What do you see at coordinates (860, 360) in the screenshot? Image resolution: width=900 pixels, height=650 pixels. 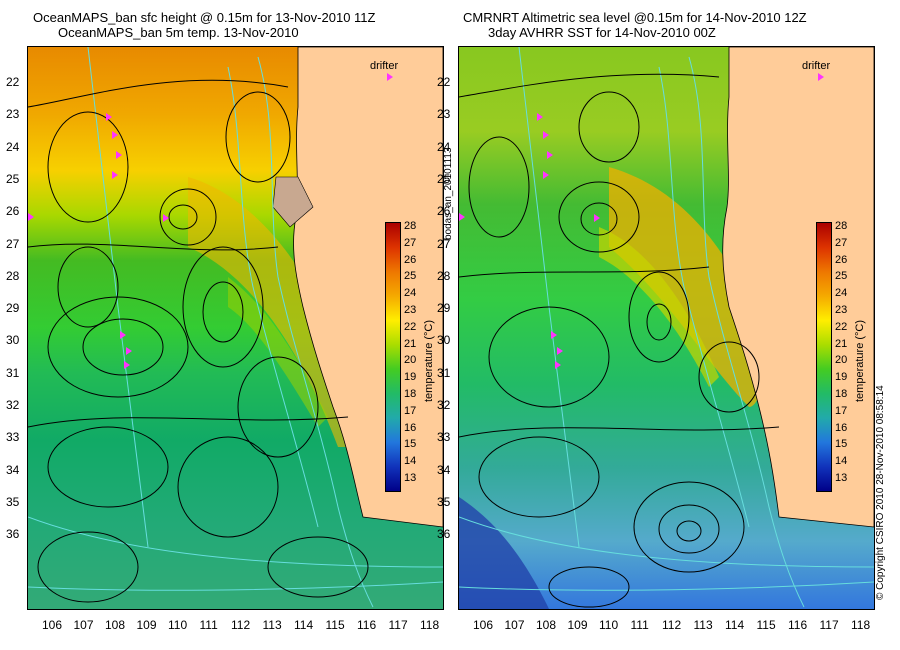 I see `right-colorbar-label: temperature (°C)` at bounding box center [860, 360].